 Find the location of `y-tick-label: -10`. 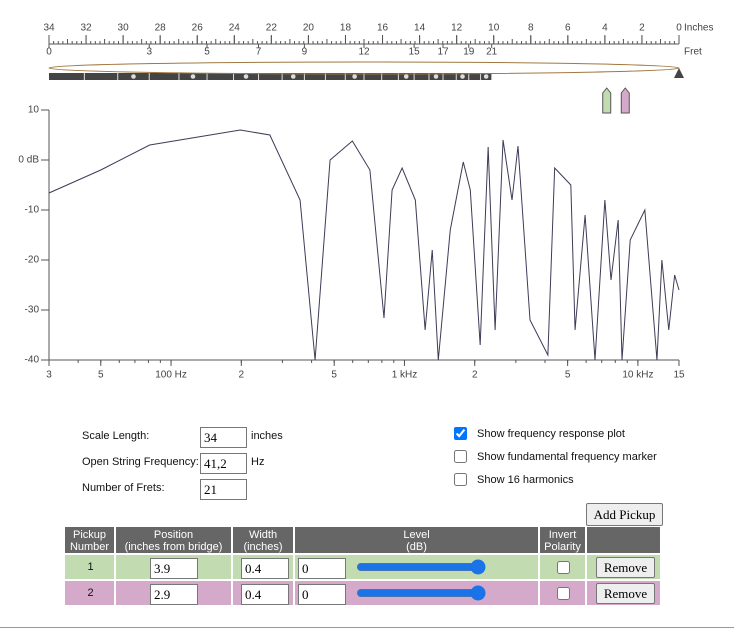

y-tick-label: -10 is located at coordinates (32, 210).